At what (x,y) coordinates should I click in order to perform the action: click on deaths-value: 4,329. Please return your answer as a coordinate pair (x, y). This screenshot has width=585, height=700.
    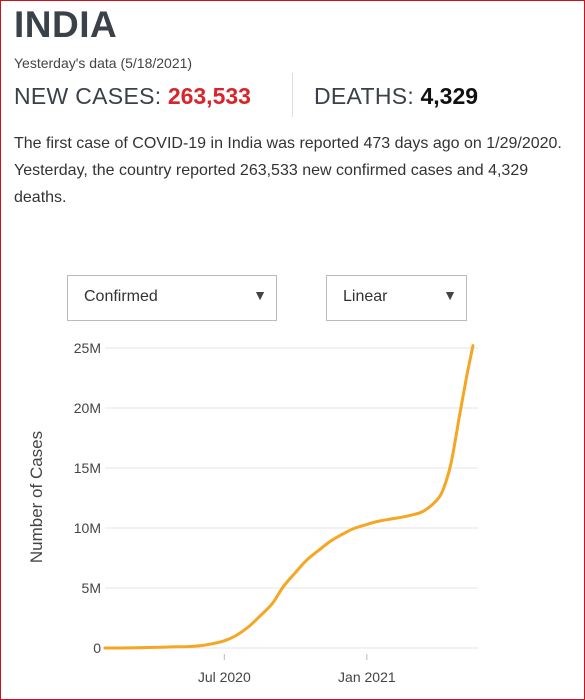
    Looking at the image, I should click on (449, 96).